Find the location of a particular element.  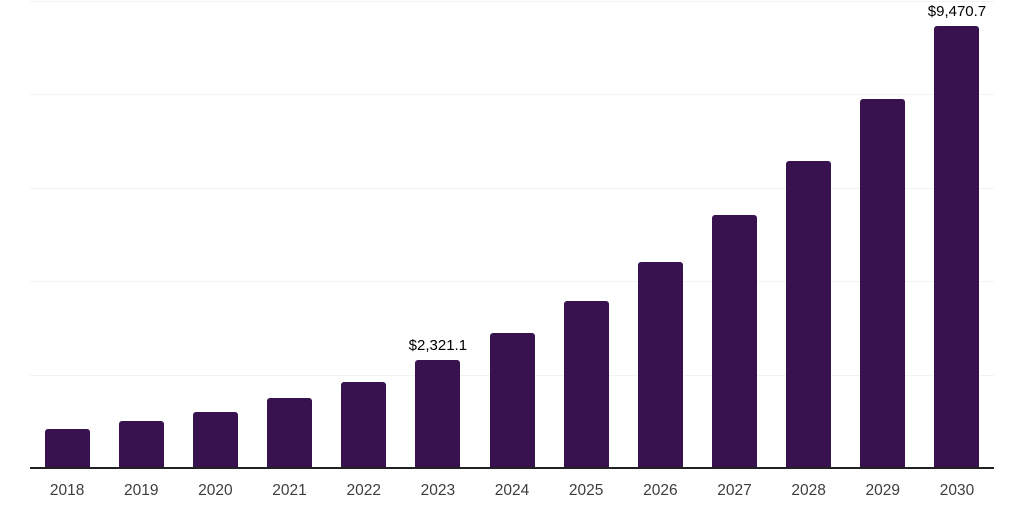

bar-slot-2029 is located at coordinates (883, 234).